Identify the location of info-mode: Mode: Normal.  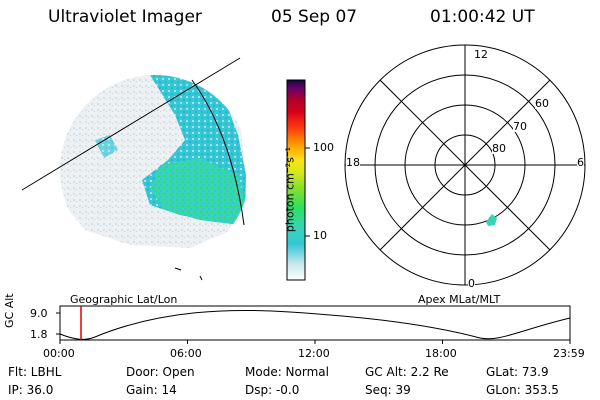
(287, 372).